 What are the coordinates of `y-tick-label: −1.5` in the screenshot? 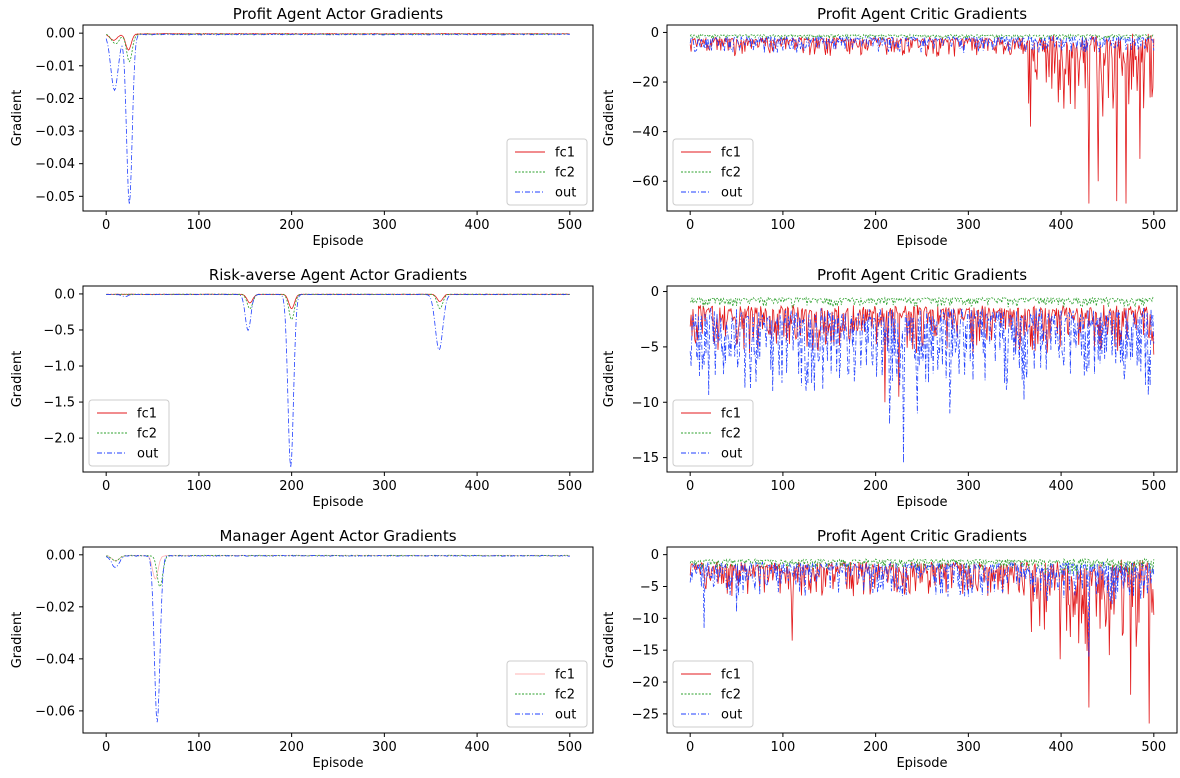 It's located at (59, 403).